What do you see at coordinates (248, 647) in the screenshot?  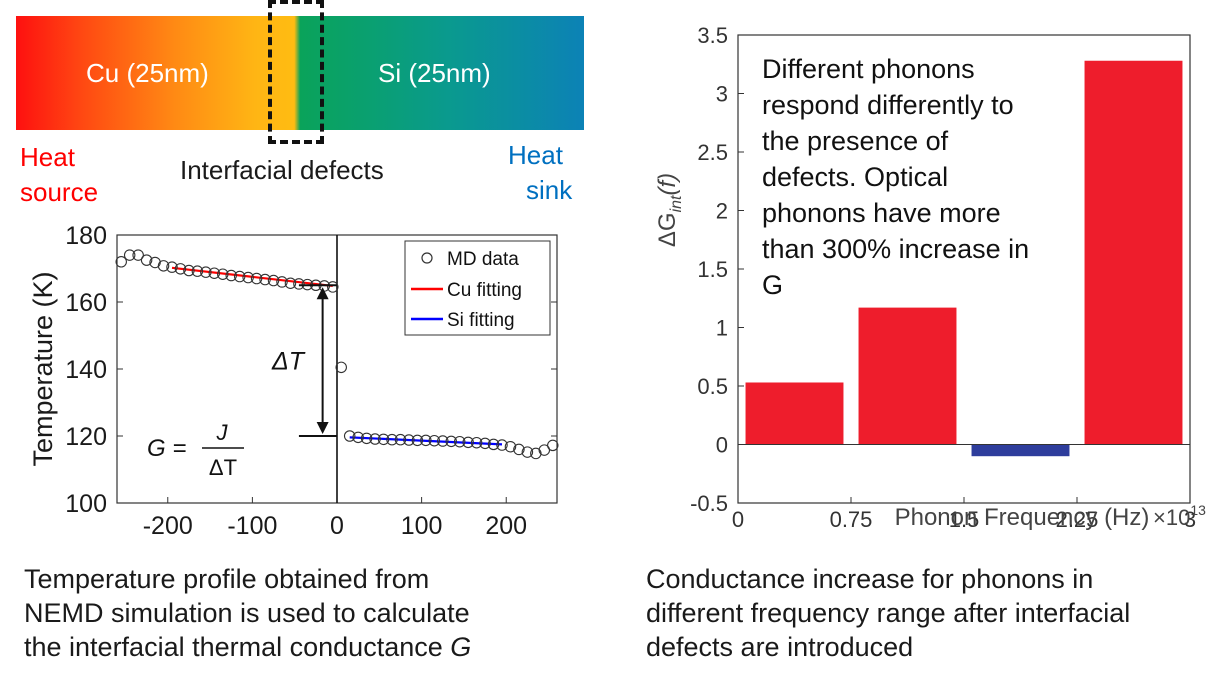 I see `left-caption-line3: the interfacial thermal conductance G` at bounding box center [248, 647].